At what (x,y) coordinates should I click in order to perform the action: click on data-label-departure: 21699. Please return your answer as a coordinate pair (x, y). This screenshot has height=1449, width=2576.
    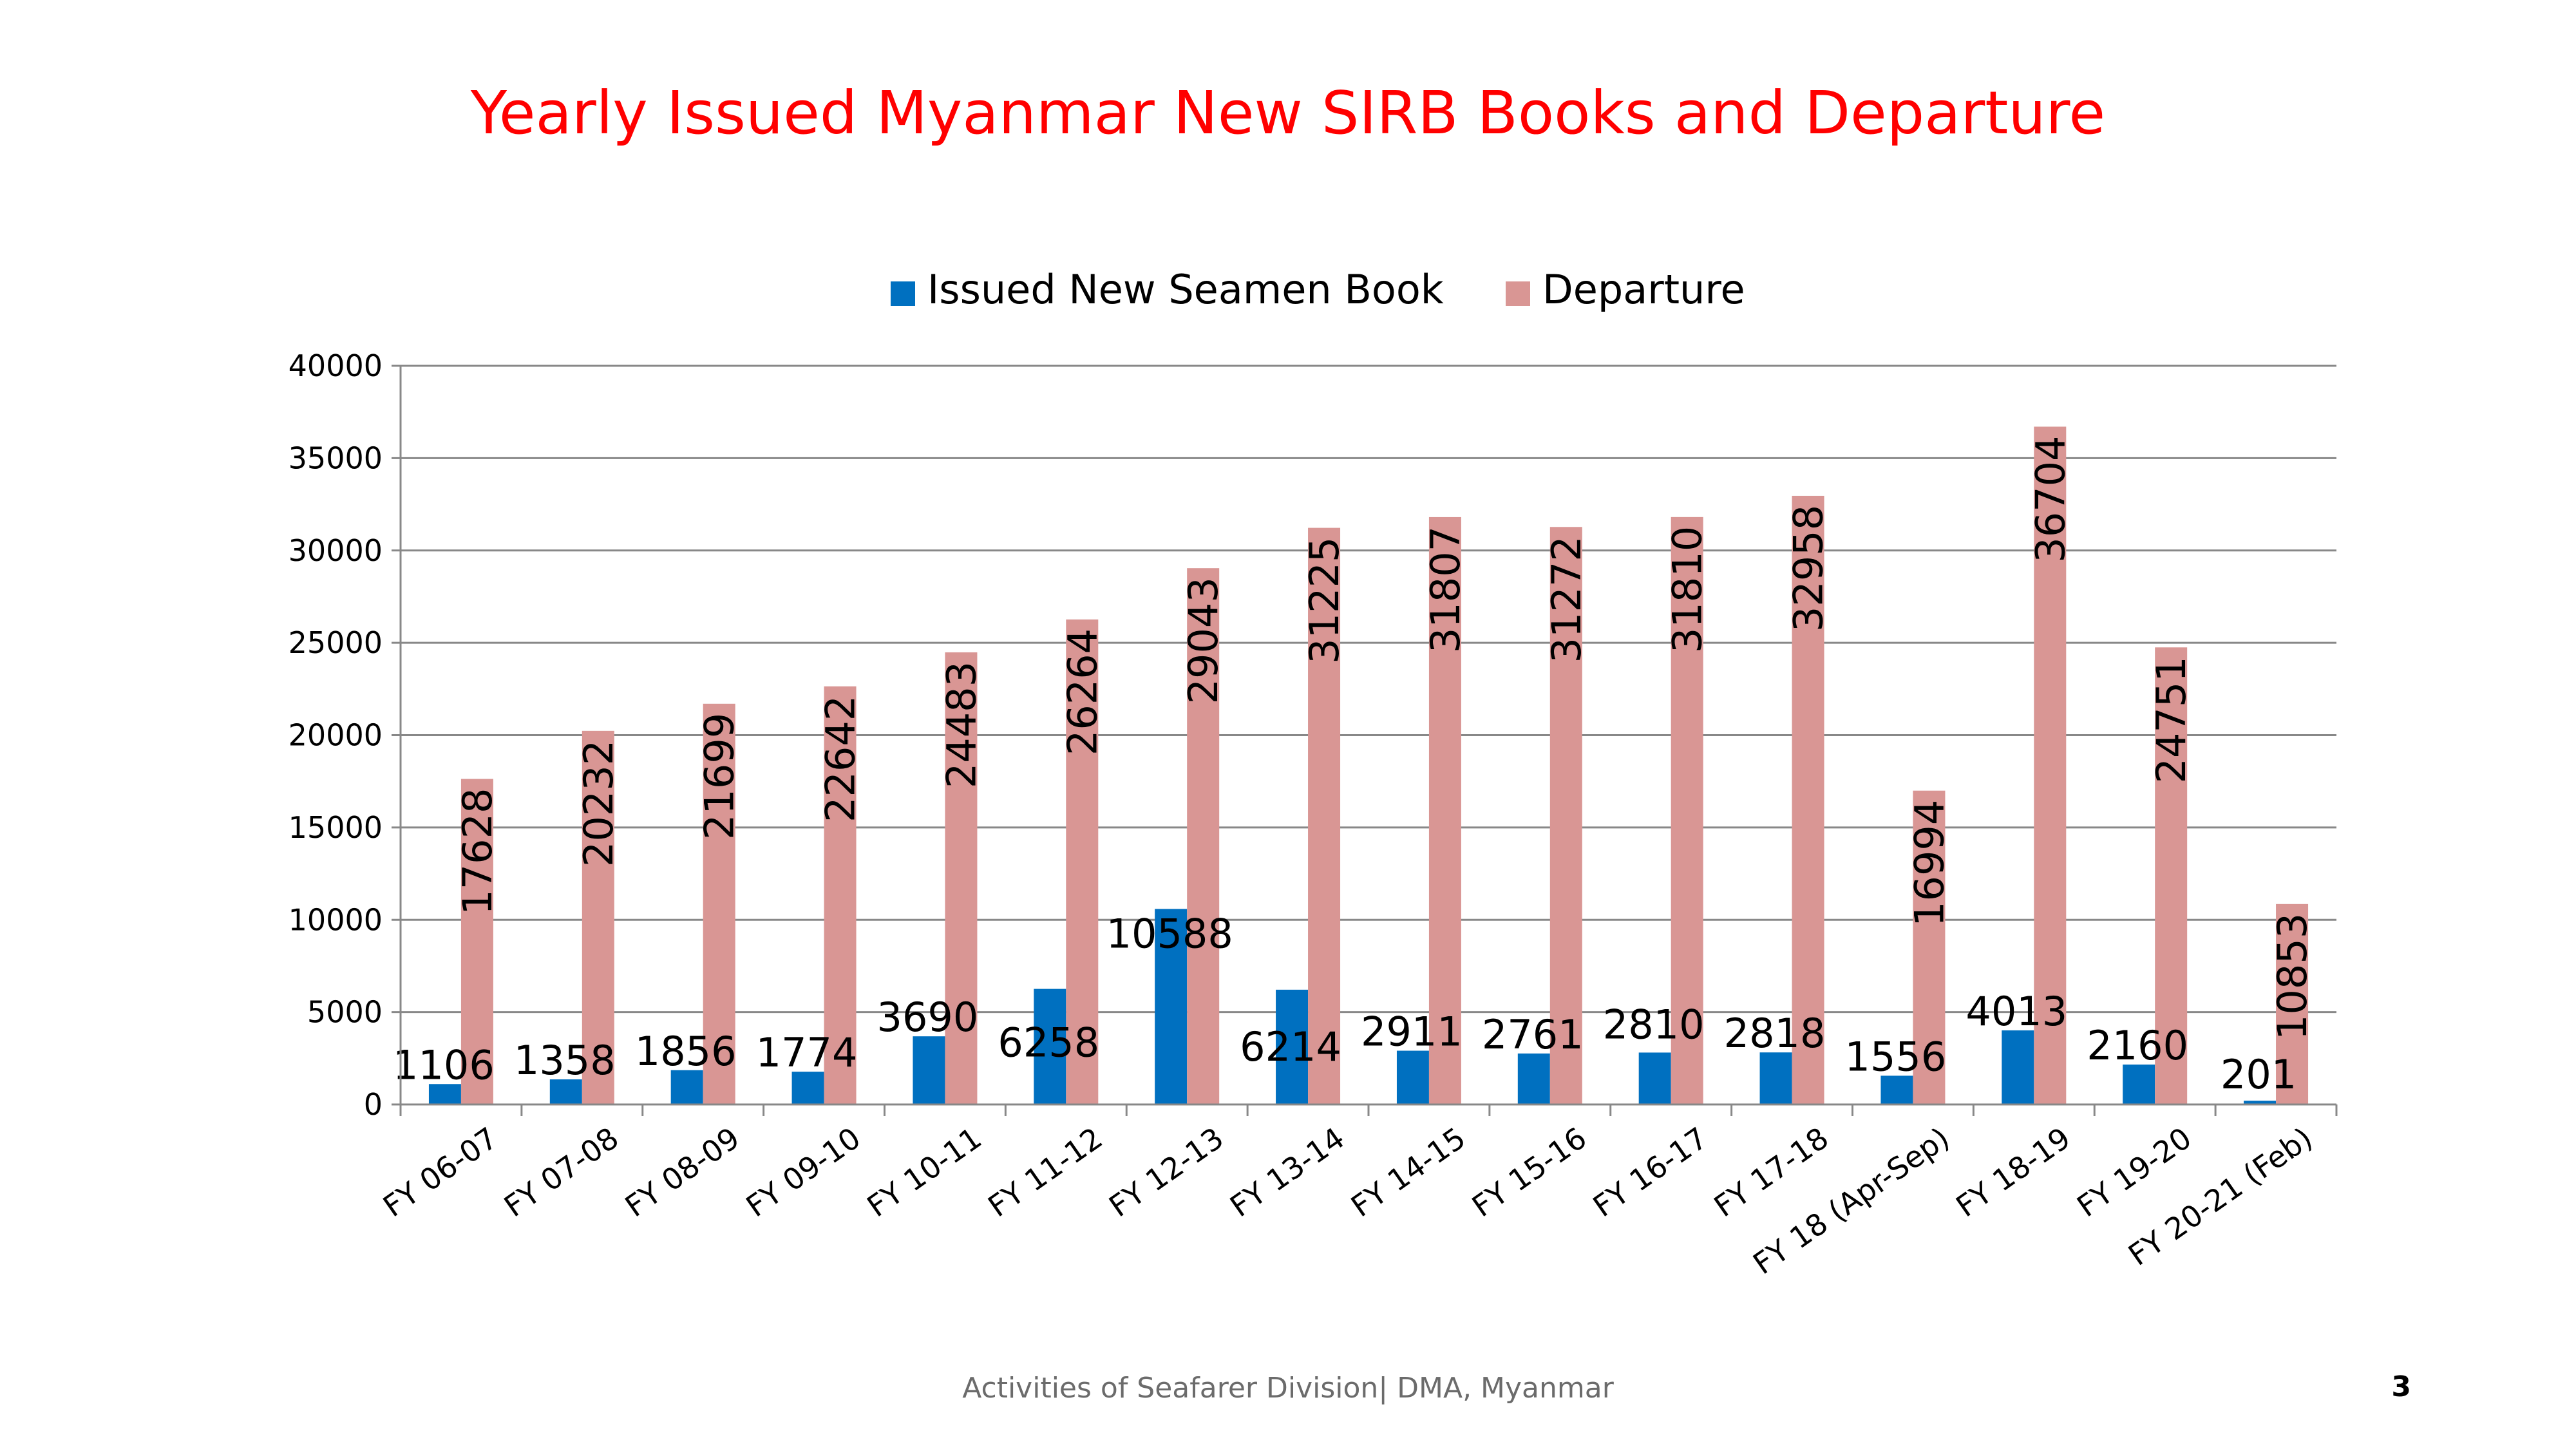
    Looking at the image, I should click on (719, 777).